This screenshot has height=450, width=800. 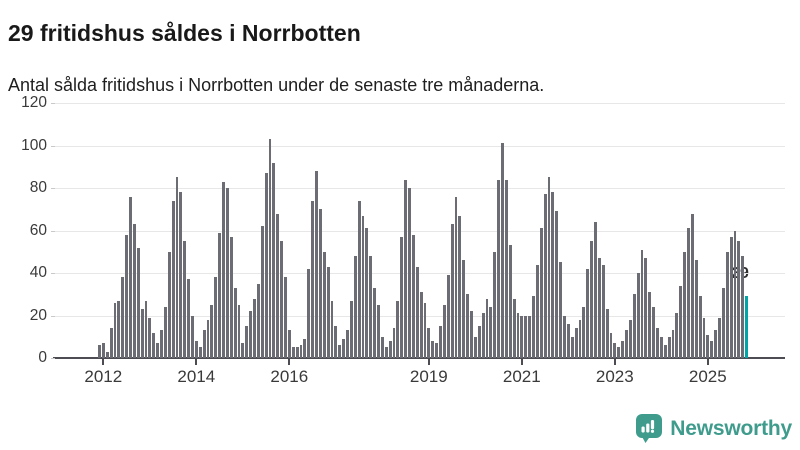 What do you see at coordinates (614, 362) in the screenshot?
I see `x-axis-tick-2023` at bounding box center [614, 362].